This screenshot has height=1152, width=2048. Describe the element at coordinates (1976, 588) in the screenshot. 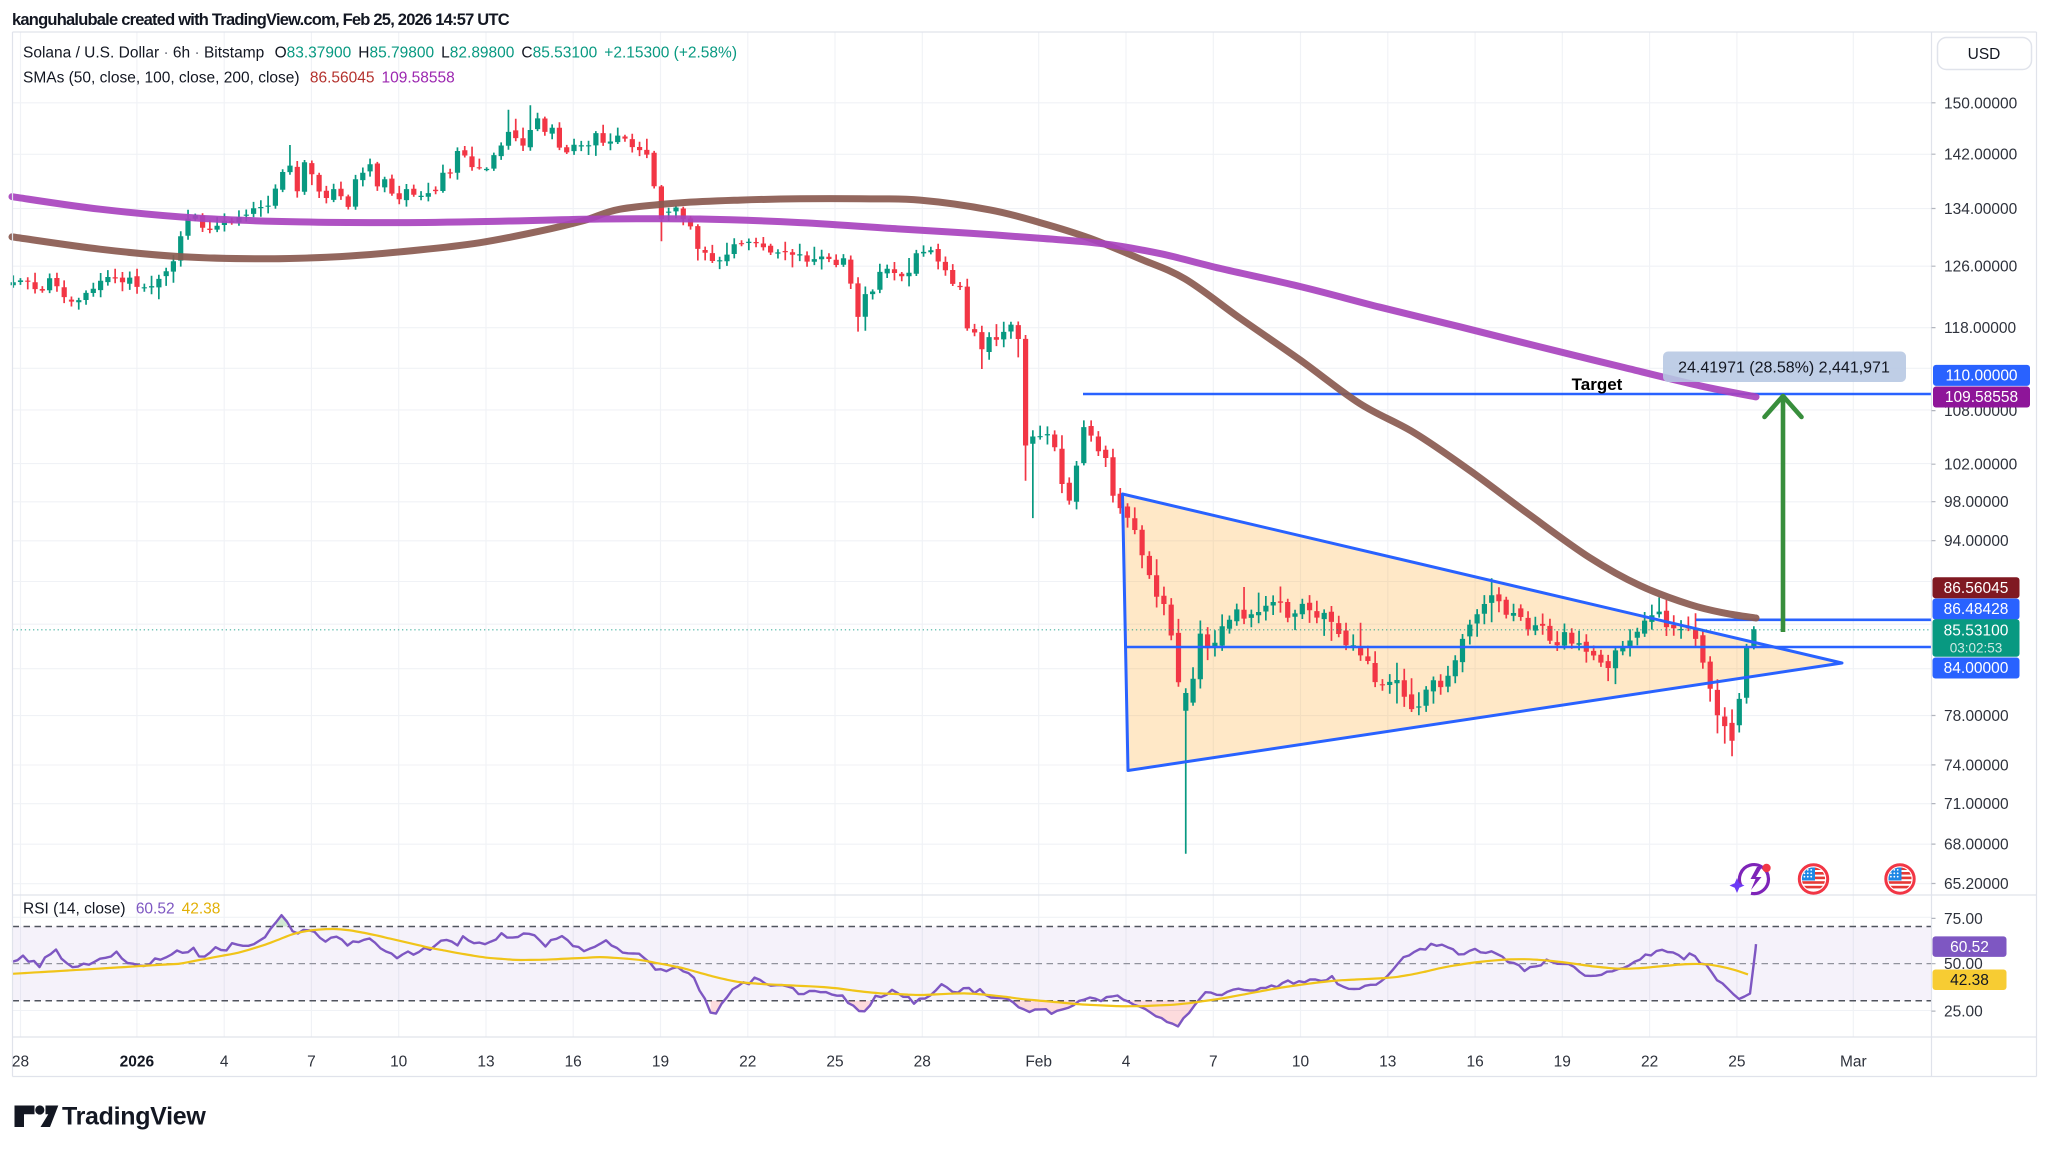

I see `svg-text: 86.56045` at that location.